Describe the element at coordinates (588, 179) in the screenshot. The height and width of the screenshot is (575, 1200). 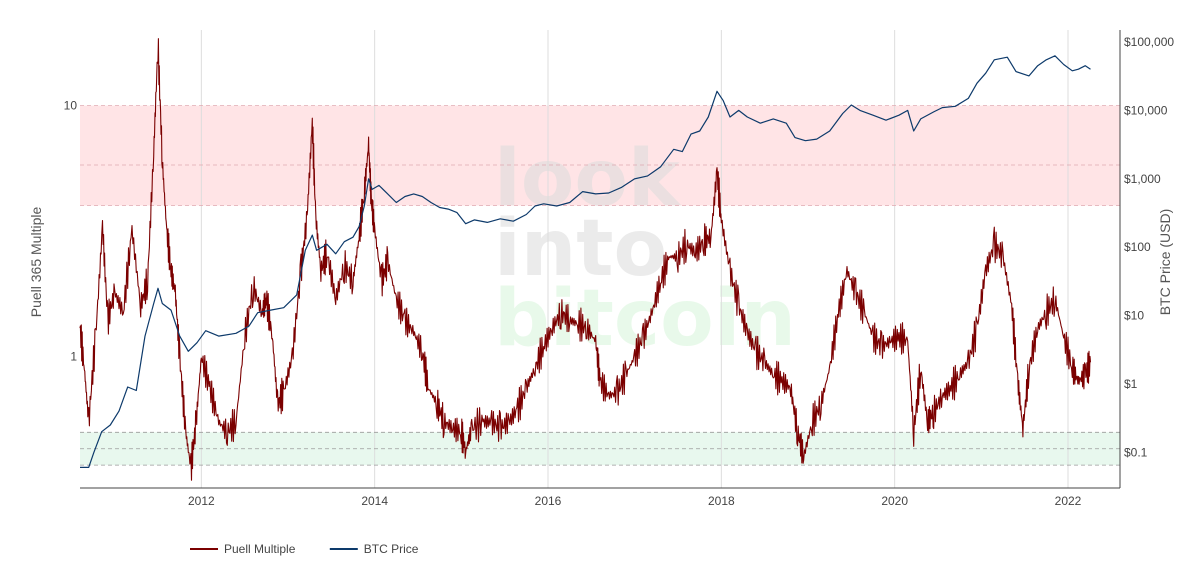
I see `watermark-word: look` at that location.